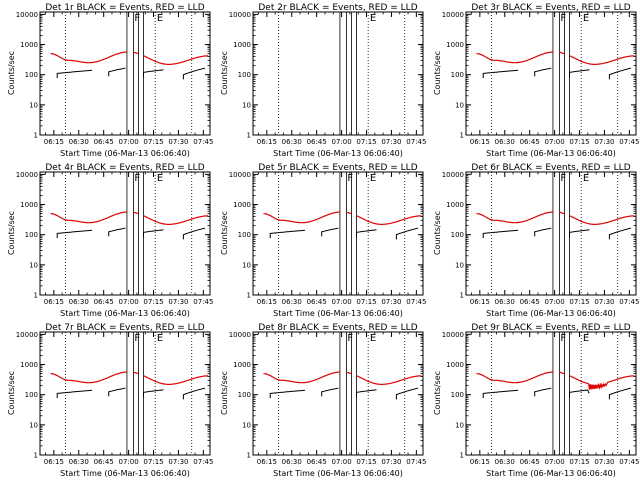  What do you see at coordinates (459, 265) in the screenshot?
I see `y-tick-label: 10` at bounding box center [459, 265].